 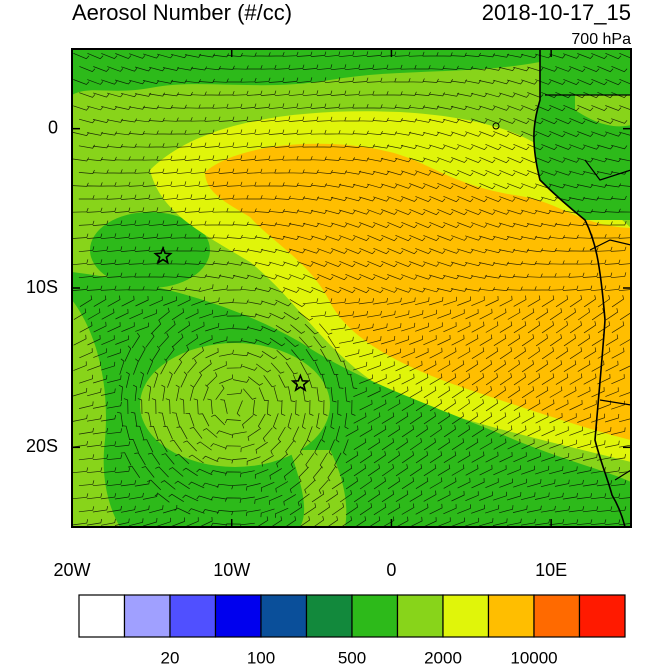 I want to click on colorbar-label: 2000, so click(x=443, y=657).